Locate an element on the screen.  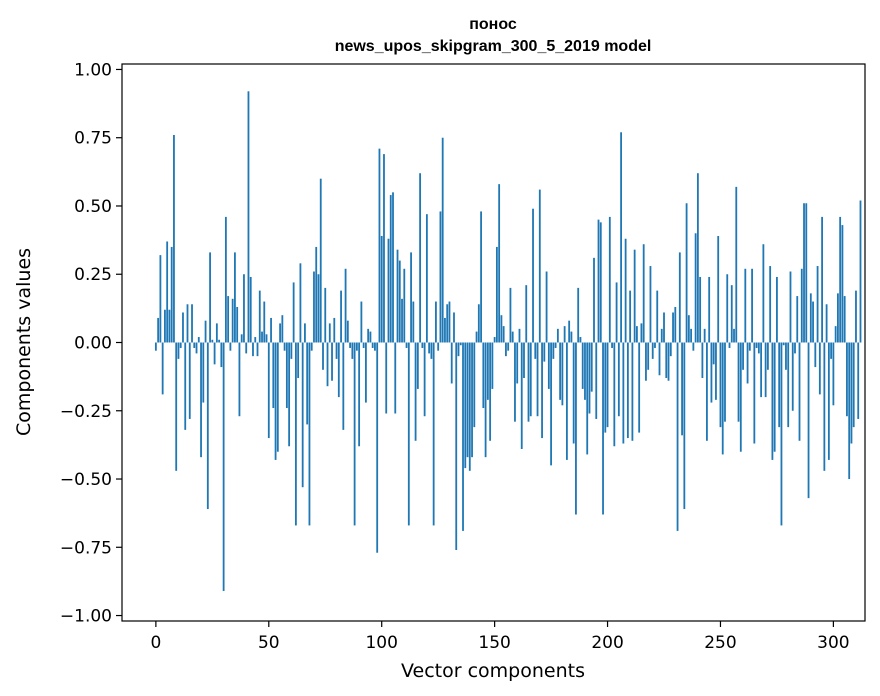
y-tick-label: 1.00 is located at coordinates (93, 70).